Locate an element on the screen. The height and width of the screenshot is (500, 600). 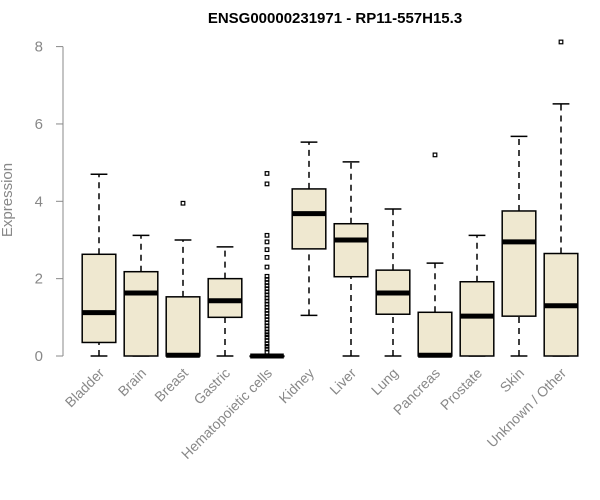
y-tick-label-3: 6 is located at coordinates (39, 124).